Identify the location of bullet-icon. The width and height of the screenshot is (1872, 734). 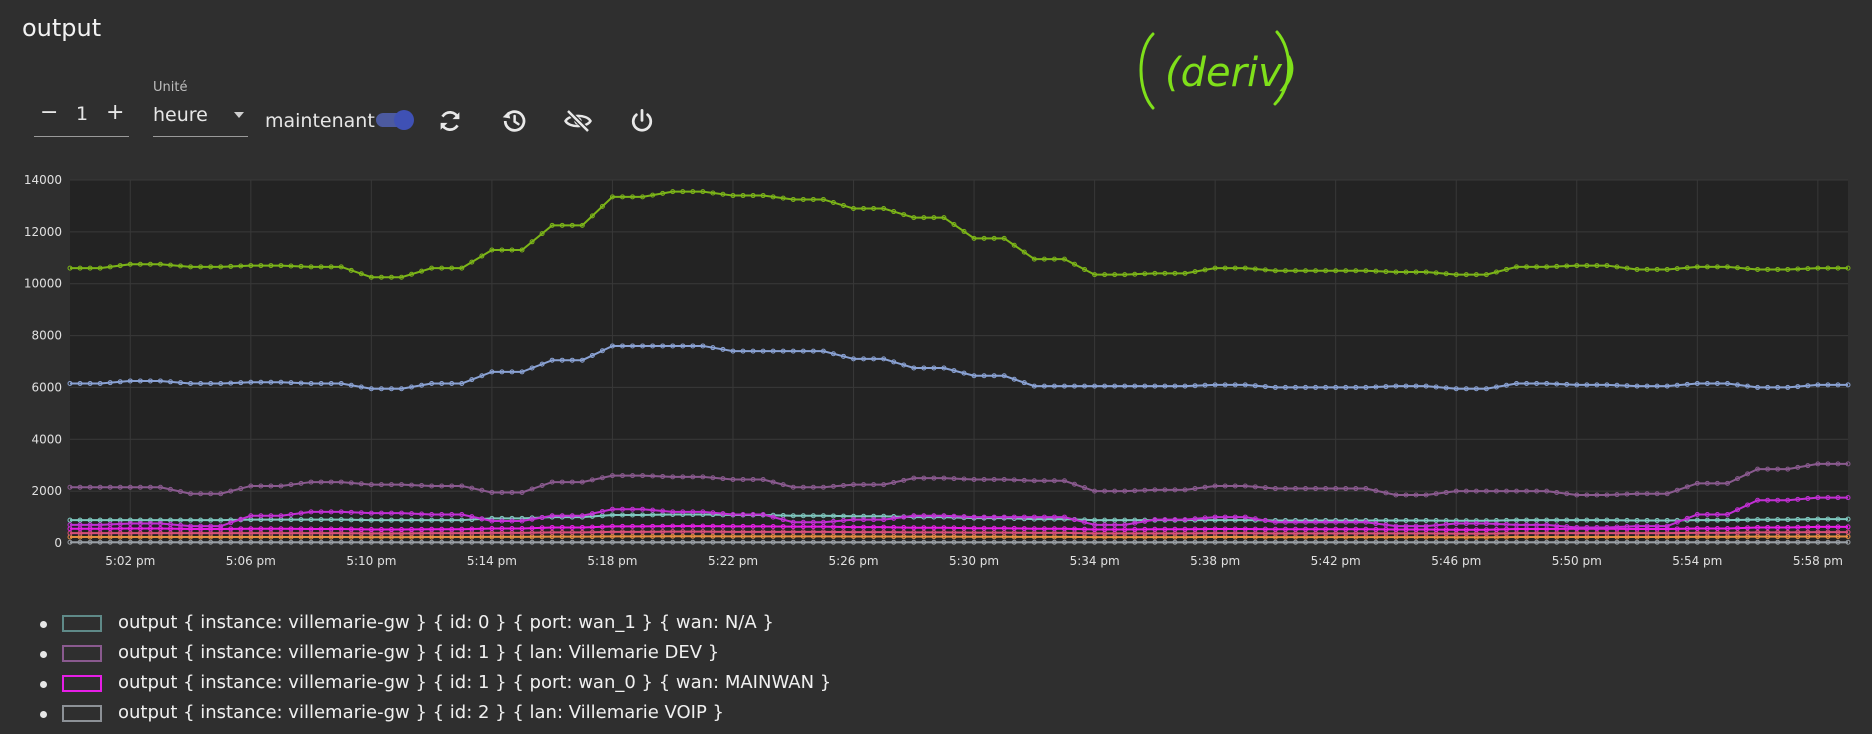
(43, 624).